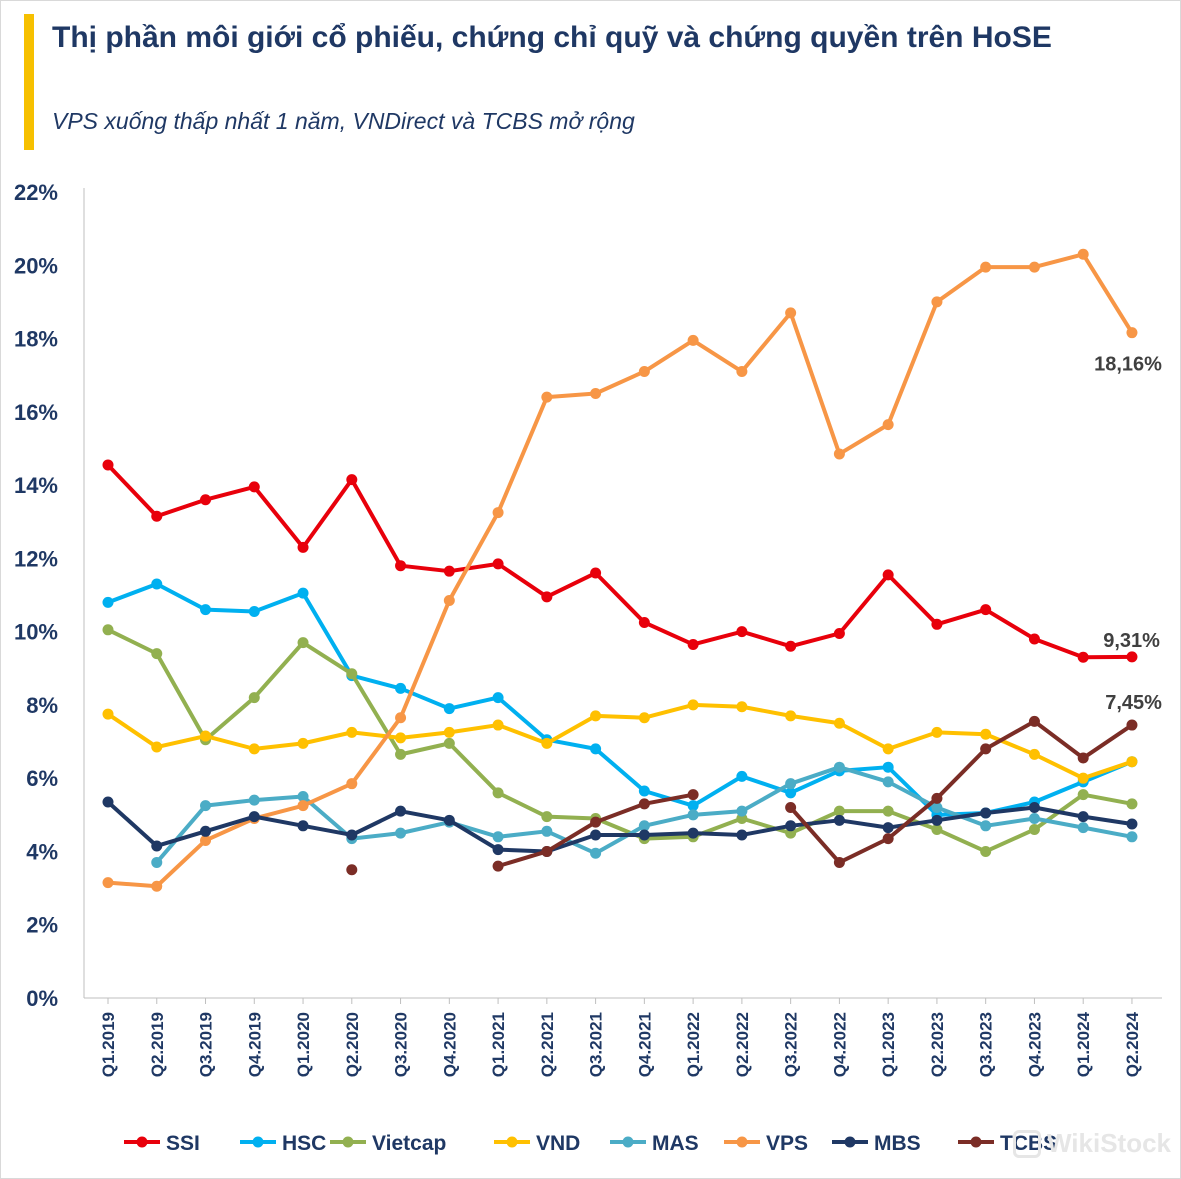 This screenshot has width=1181, height=1179. I want to click on x-tick-label: Q1.2023, so click(888, 1044).